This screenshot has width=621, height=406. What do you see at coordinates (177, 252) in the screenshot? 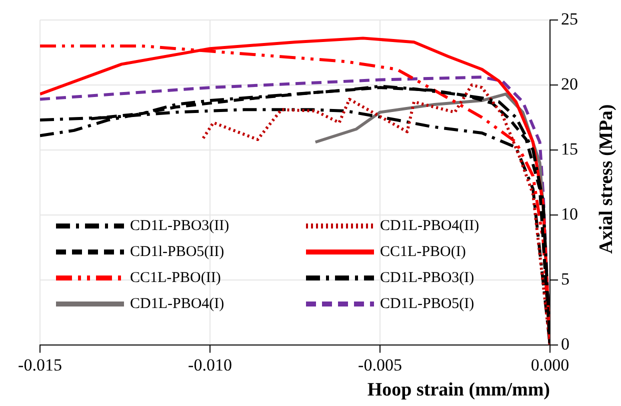
I see `legend-label: CD1l-PBO5(II)` at bounding box center [177, 252].